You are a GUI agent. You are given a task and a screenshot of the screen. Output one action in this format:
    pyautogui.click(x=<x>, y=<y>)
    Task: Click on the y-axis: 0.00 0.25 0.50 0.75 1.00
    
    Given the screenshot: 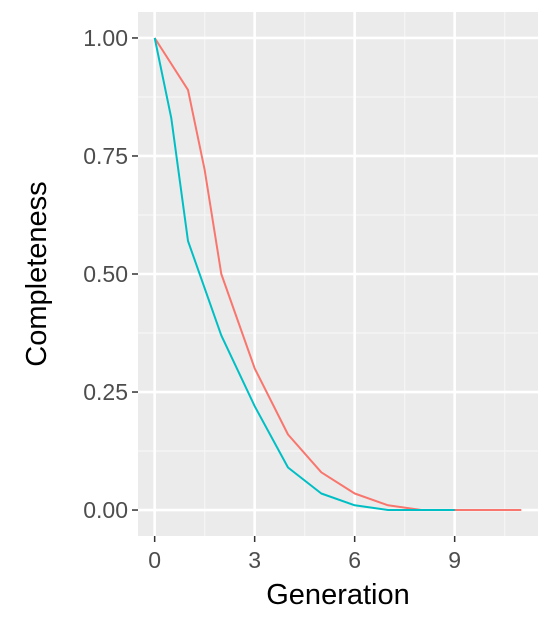 What is the action you would take?
    pyautogui.click(x=110, y=274)
    